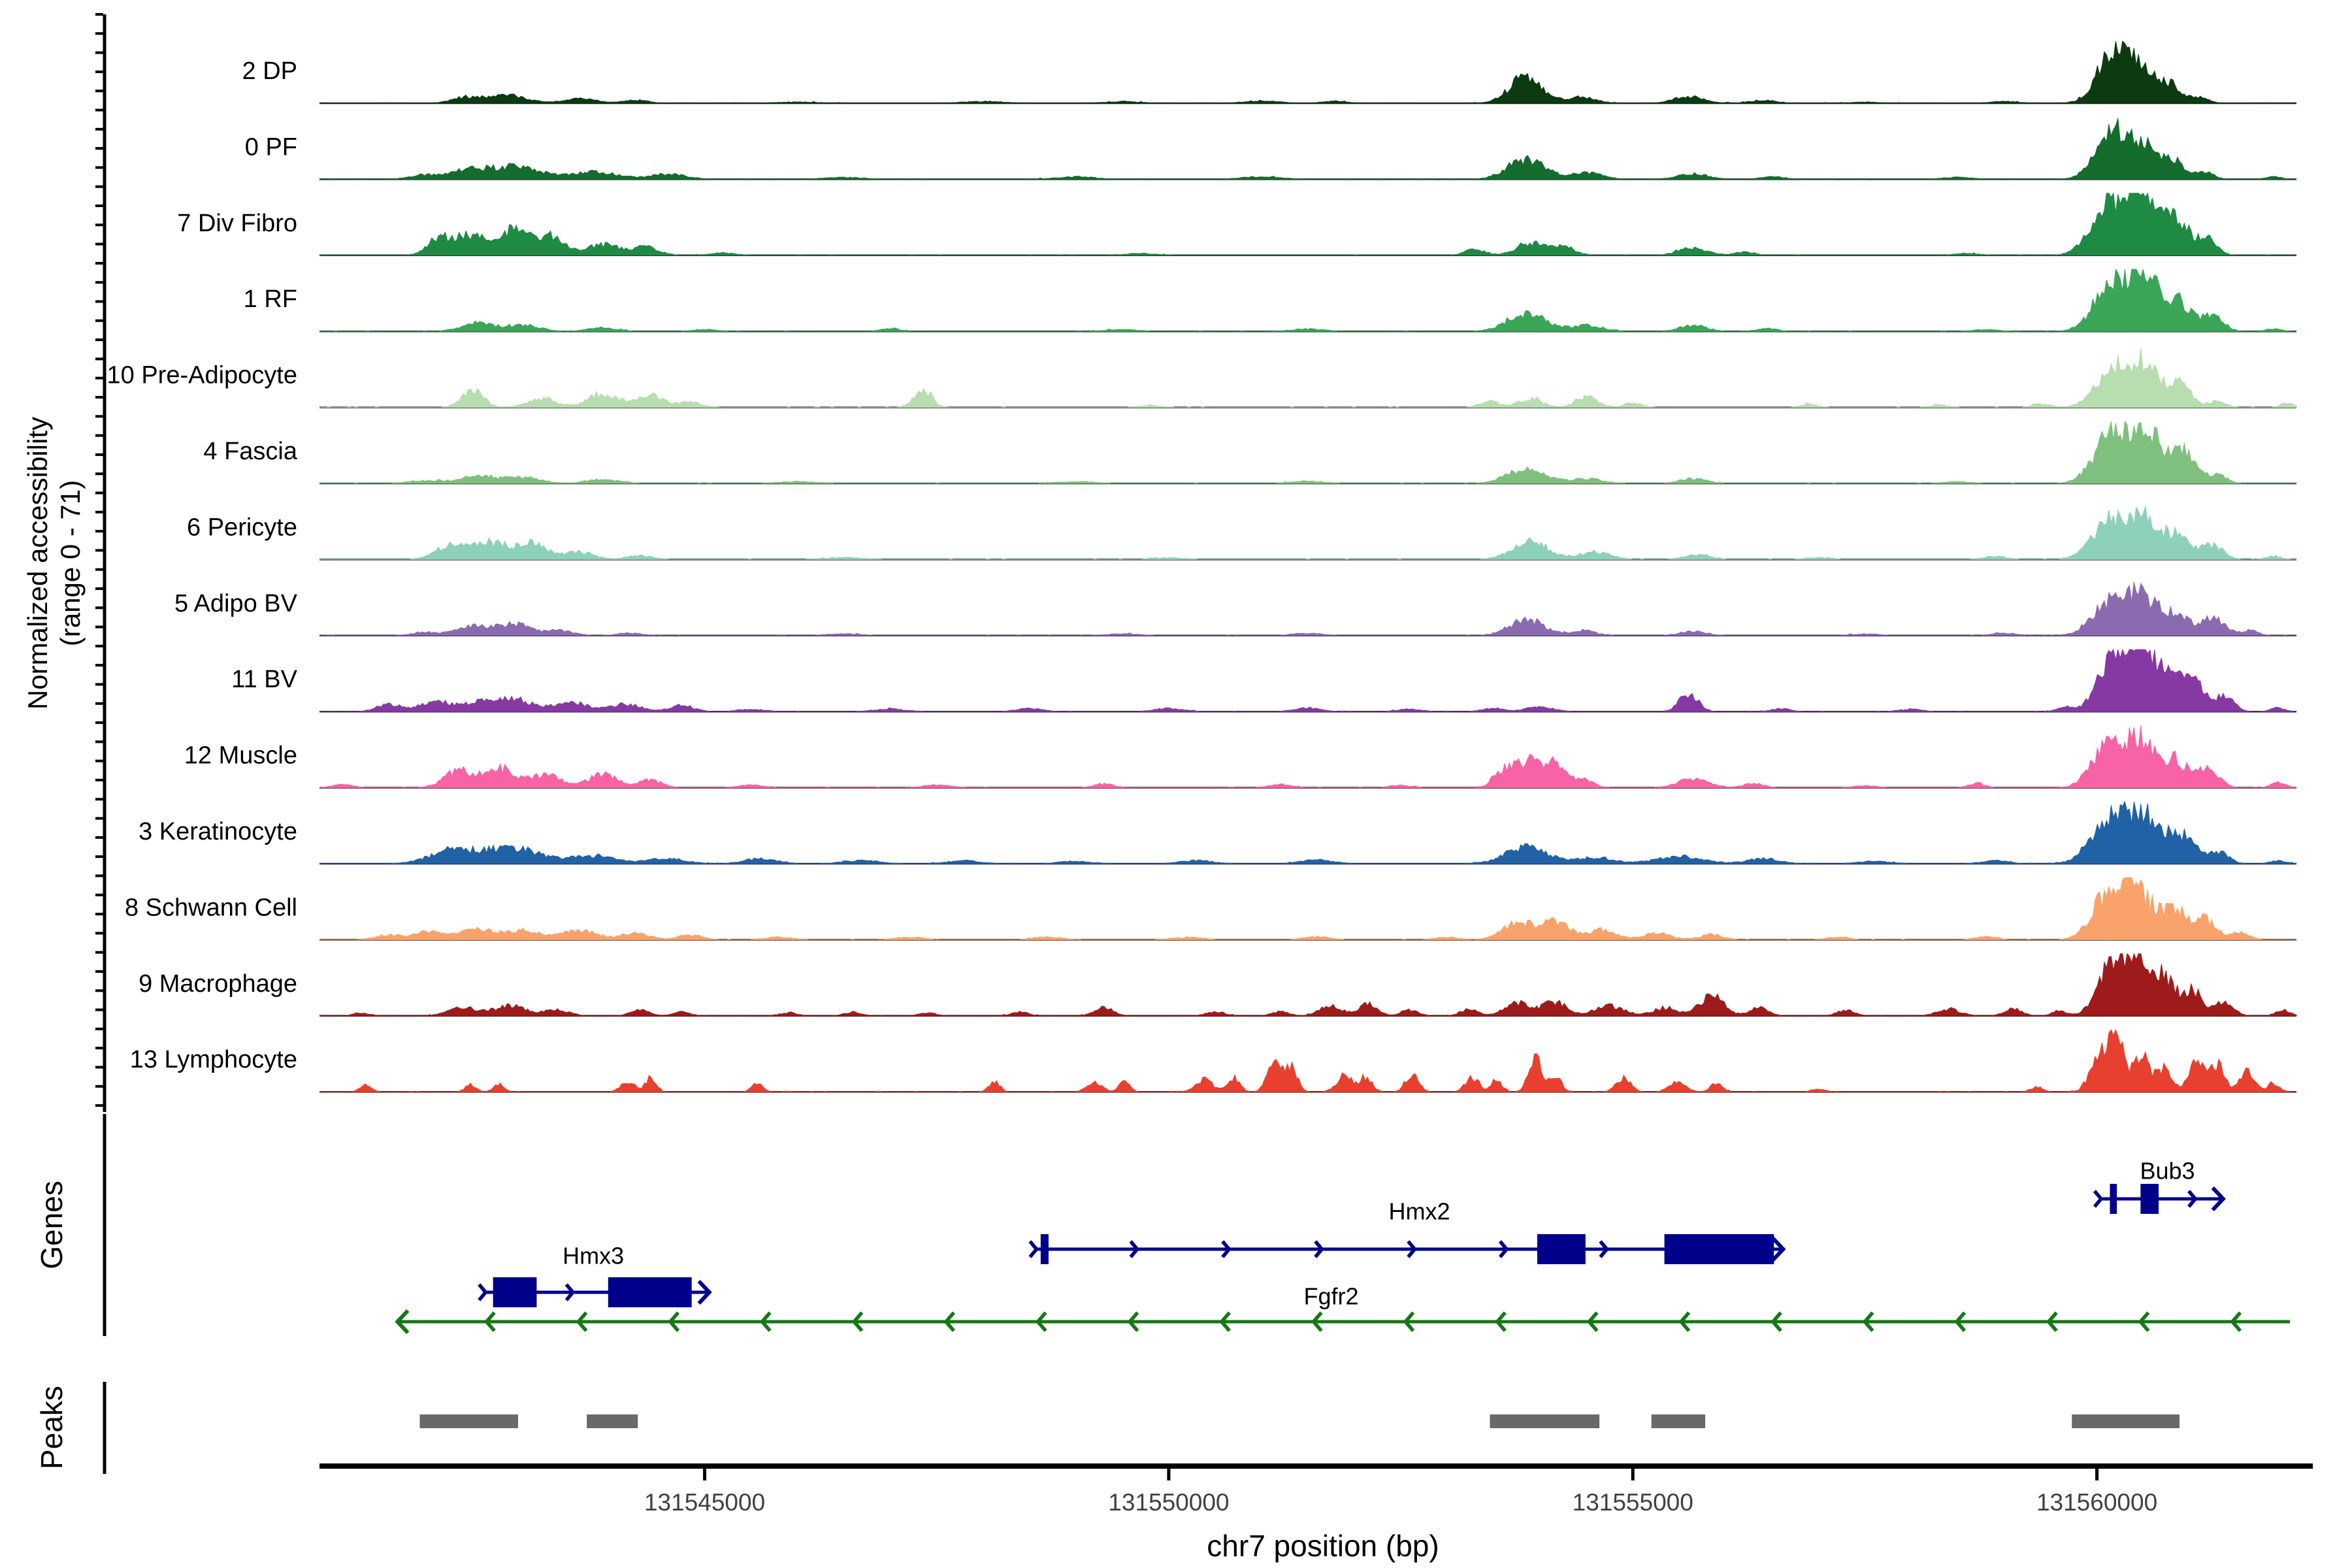 The height and width of the screenshot is (1568, 2352). Describe the element at coordinates (1308, 985) in the screenshot. I see `coverage-signal-9-macrophage` at that location.